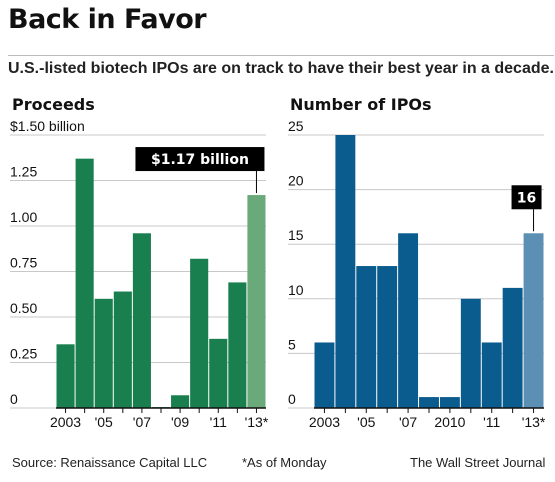 This screenshot has height=482, width=555. What do you see at coordinates (296, 235) in the screenshot?
I see `ipo-y-tick-label: 15` at bounding box center [296, 235].